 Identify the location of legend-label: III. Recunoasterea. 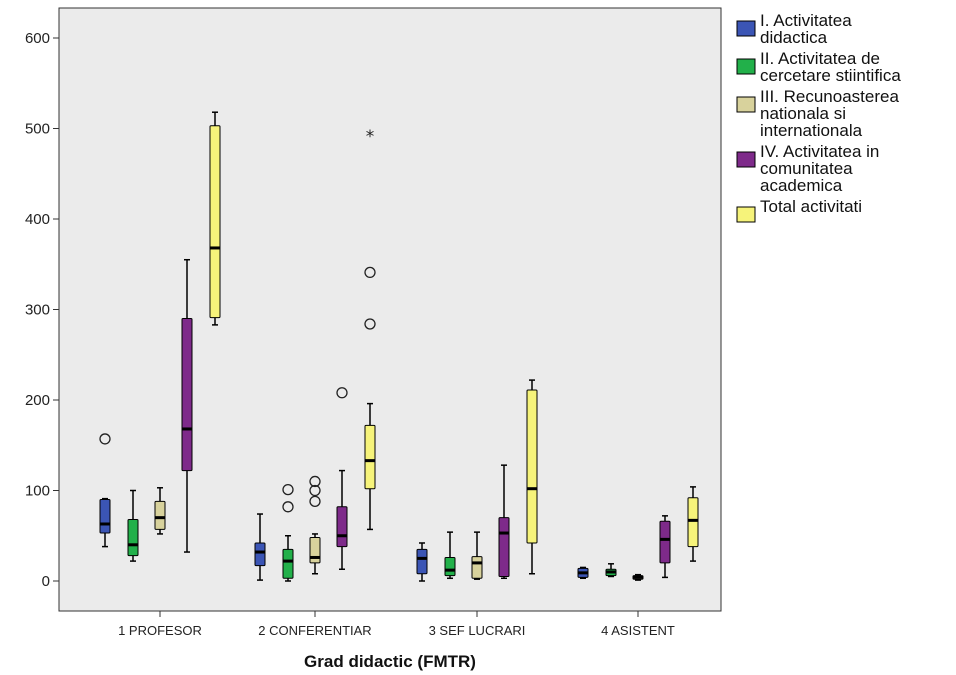
(829, 96).